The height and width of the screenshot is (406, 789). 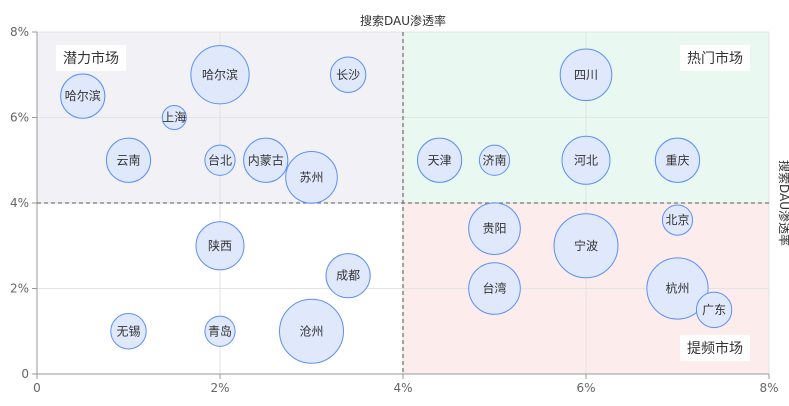 I want to click on quadrant-label-top-right: 热门市场, so click(x=715, y=58).